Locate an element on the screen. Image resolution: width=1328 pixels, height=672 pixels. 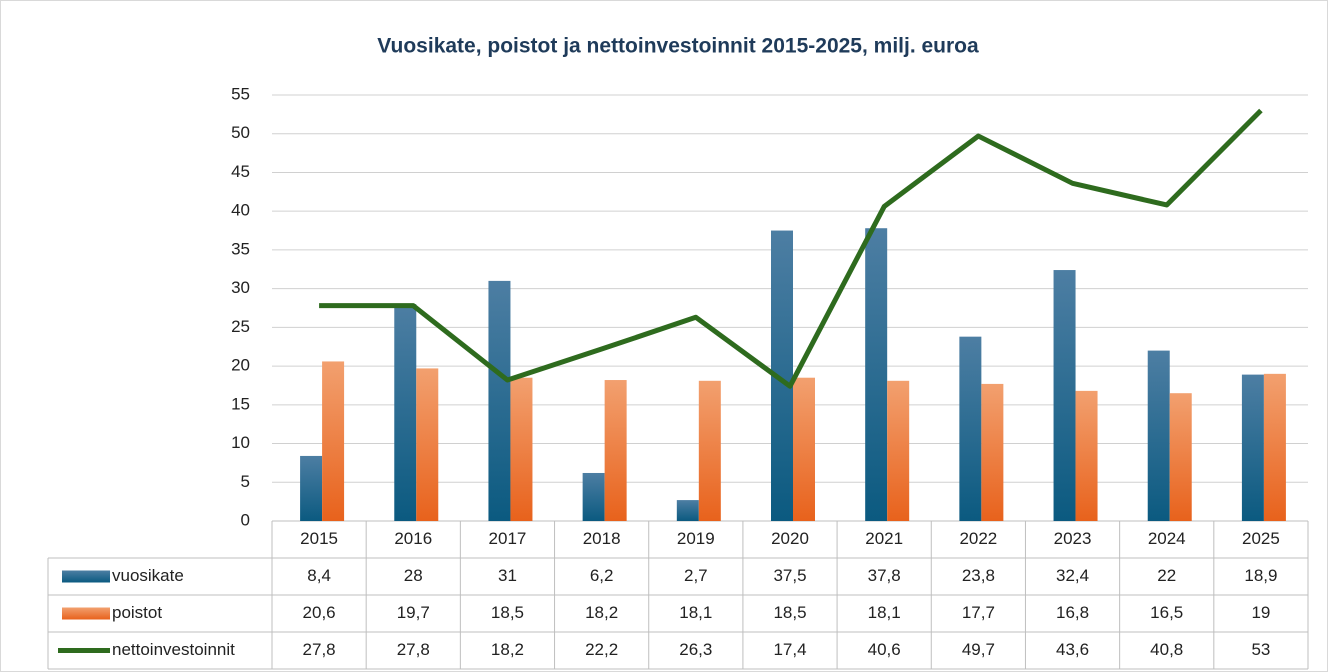
table-cell: 18,9 is located at coordinates (1260, 575).